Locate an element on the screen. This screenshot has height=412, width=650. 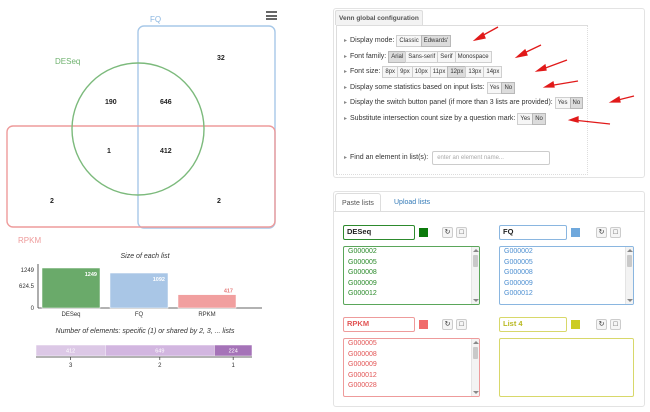
list-item: G000028 is located at coordinates (362, 385).